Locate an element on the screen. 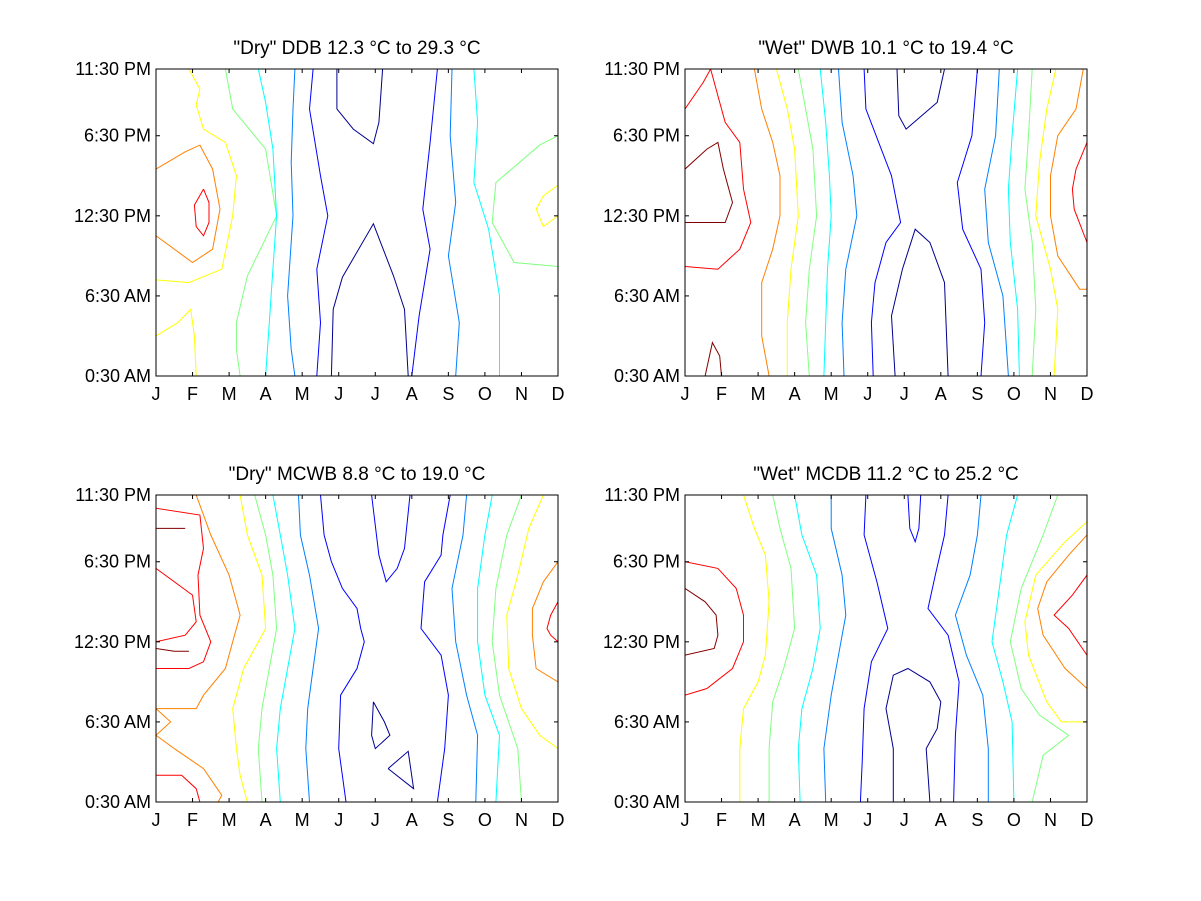 Image resolution: width=1201 pixels, height=901 pixels. x-tick-label: F is located at coordinates (192, 820).